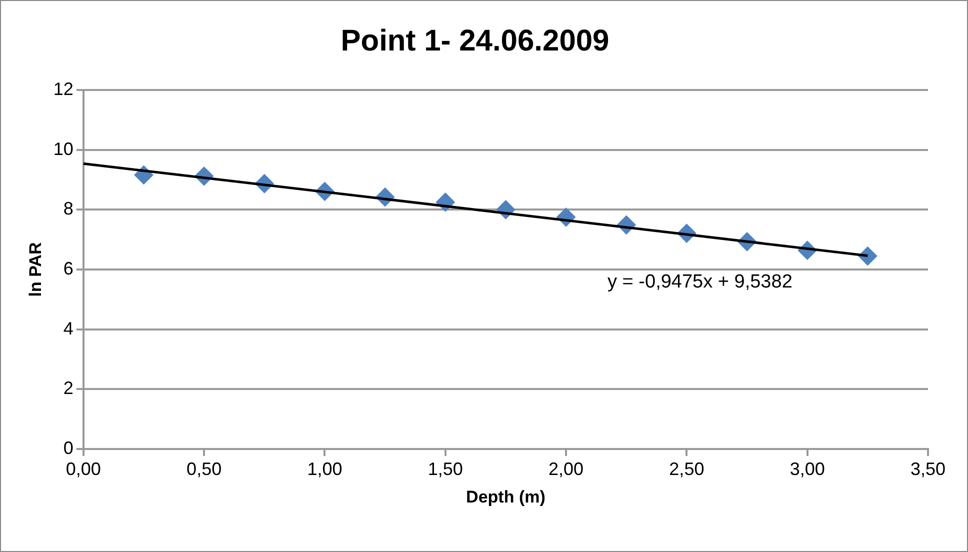 The width and height of the screenshot is (968, 552). Describe the element at coordinates (68, 388) in the screenshot. I see `y-tick-label: 2` at that location.